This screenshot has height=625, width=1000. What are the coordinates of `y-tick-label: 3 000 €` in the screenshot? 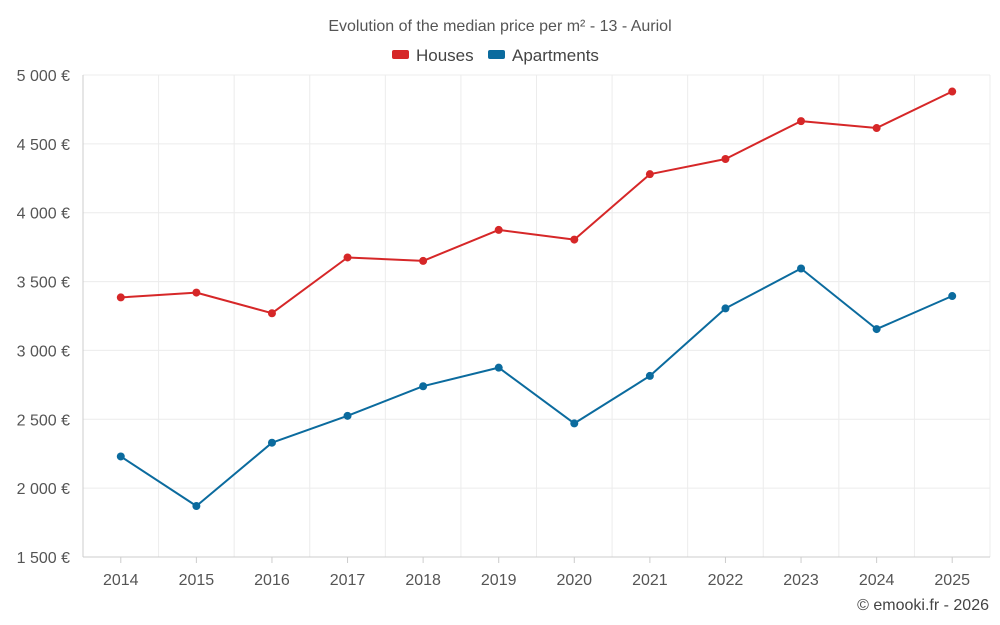 It's located at (43, 351).